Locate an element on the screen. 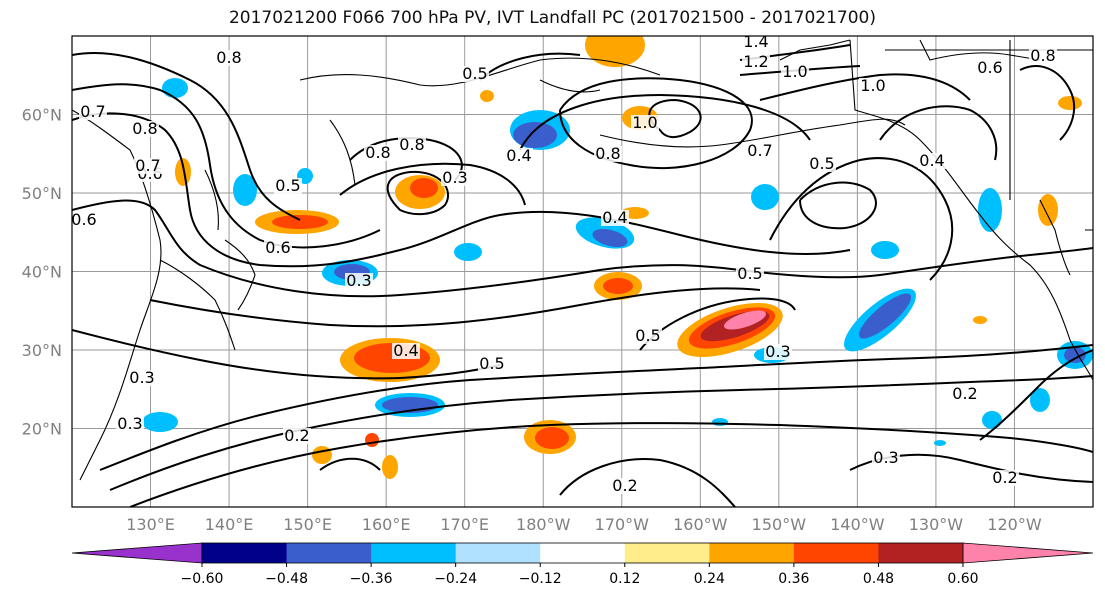  longitude-tick-label: 170°W is located at coordinates (622, 524).